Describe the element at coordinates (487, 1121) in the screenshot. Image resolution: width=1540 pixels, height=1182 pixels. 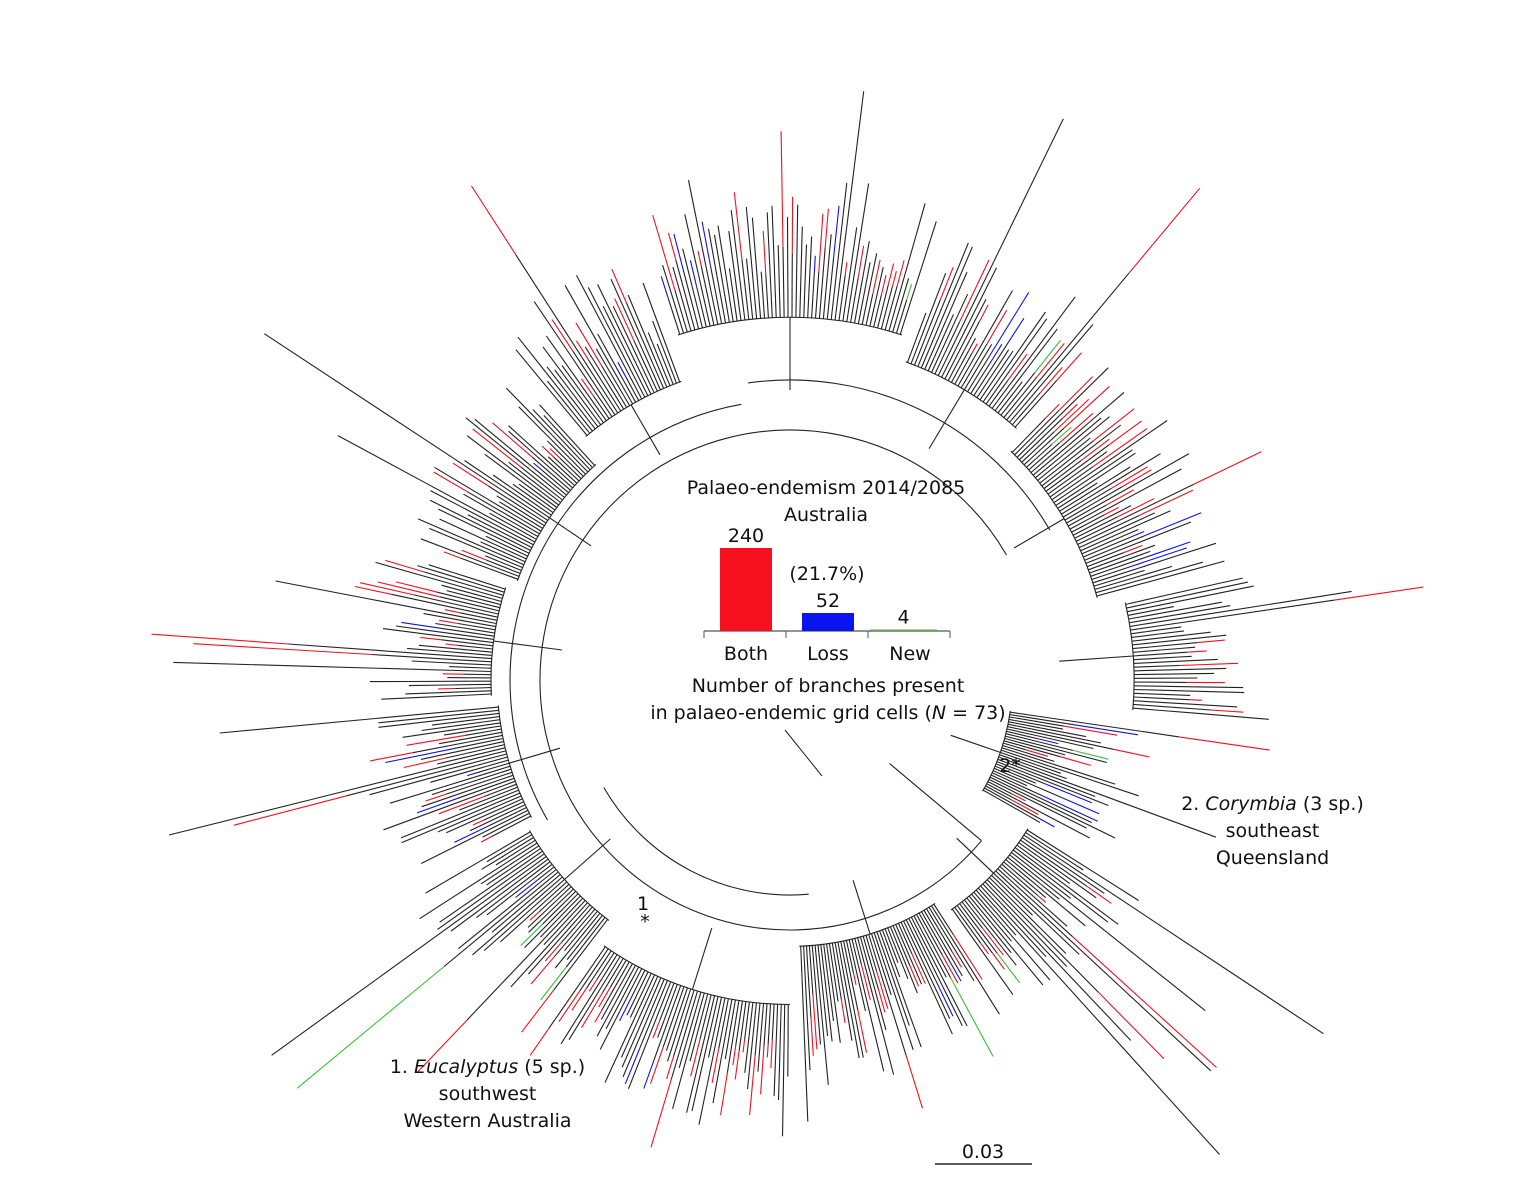
I see `clade-1-region-line2: Western Australia` at that location.